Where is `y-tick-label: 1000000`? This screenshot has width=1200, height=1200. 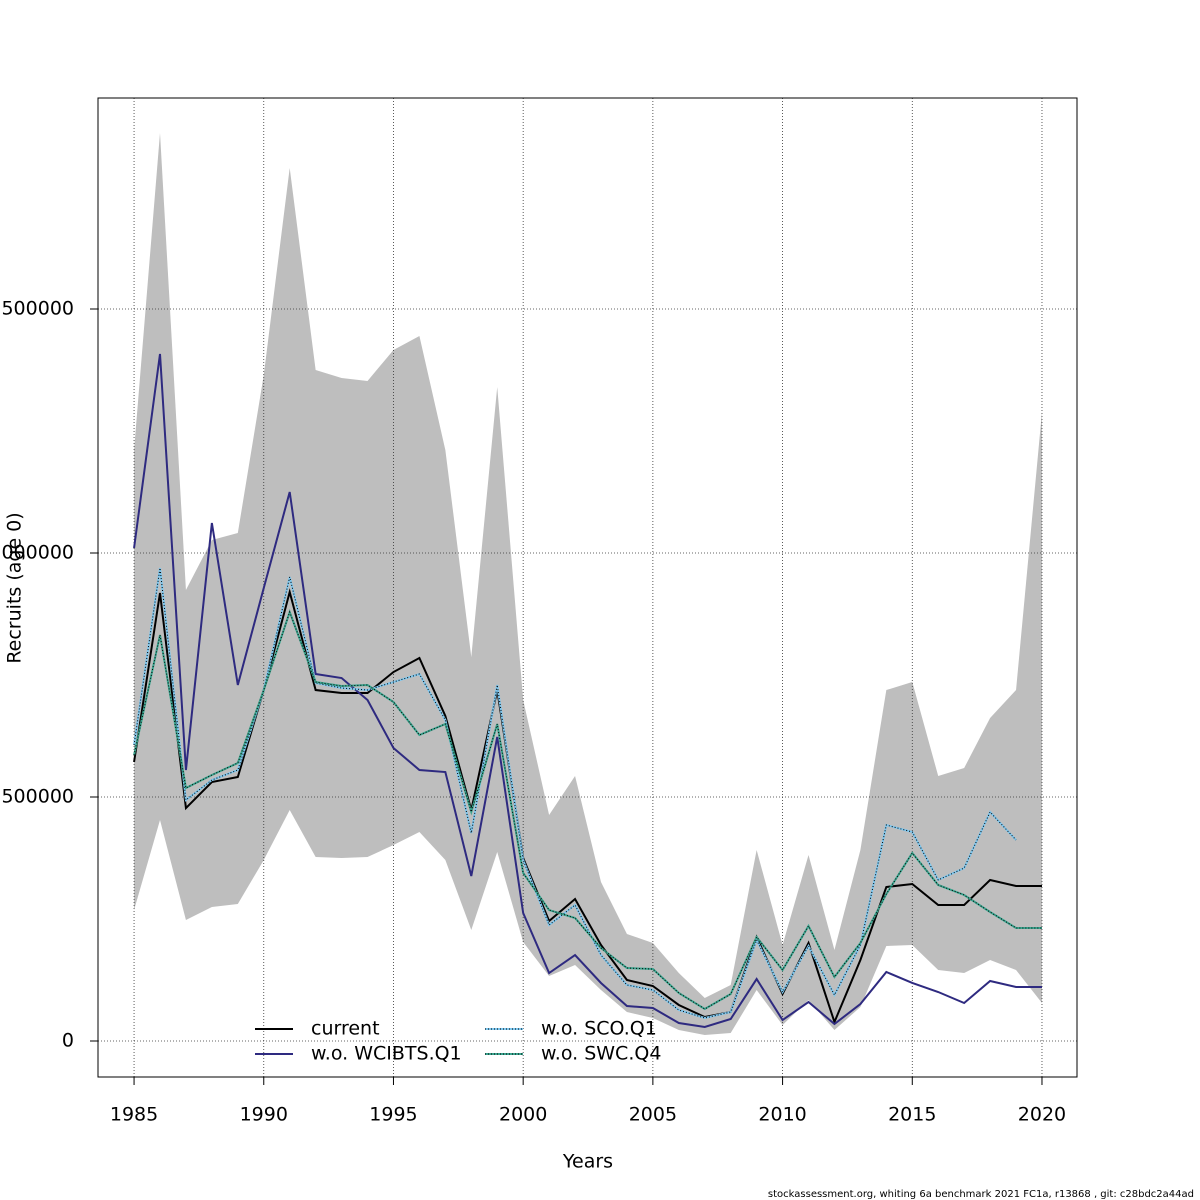 y-tick-label: 1000000 is located at coordinates (37, 553).